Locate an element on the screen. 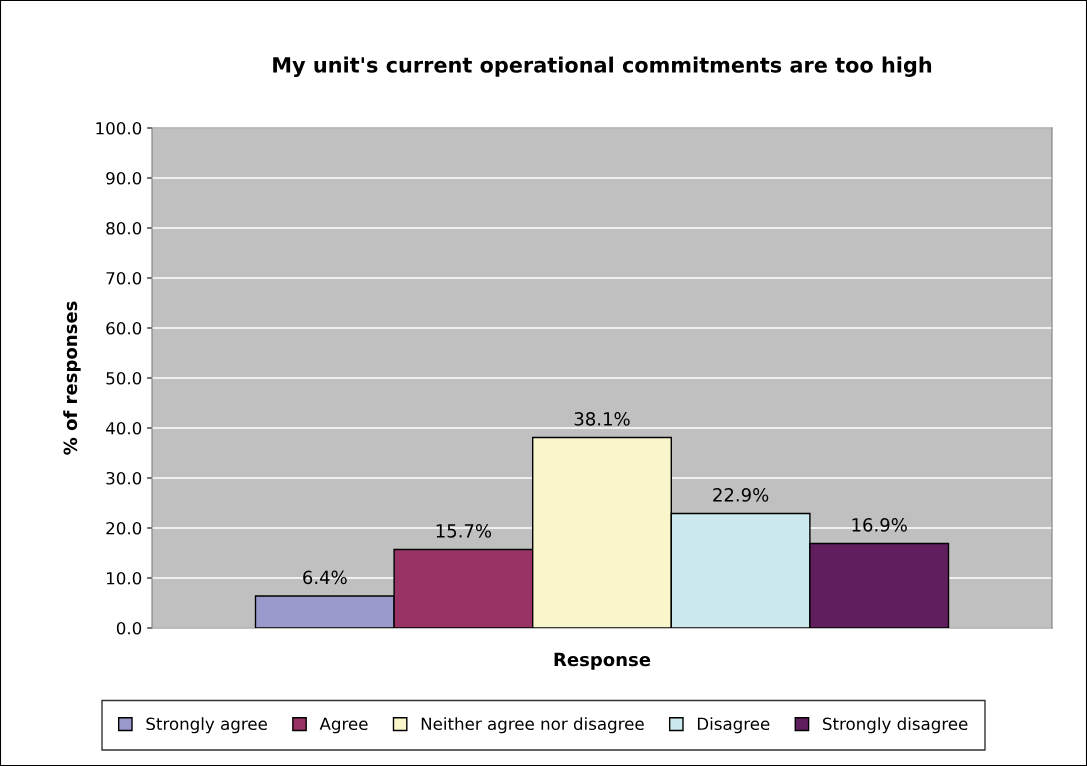 Image resolution: width=1087 pixels, height=766 pixels. y-tick-label: 50.0 is located at coordinates (124, 378).